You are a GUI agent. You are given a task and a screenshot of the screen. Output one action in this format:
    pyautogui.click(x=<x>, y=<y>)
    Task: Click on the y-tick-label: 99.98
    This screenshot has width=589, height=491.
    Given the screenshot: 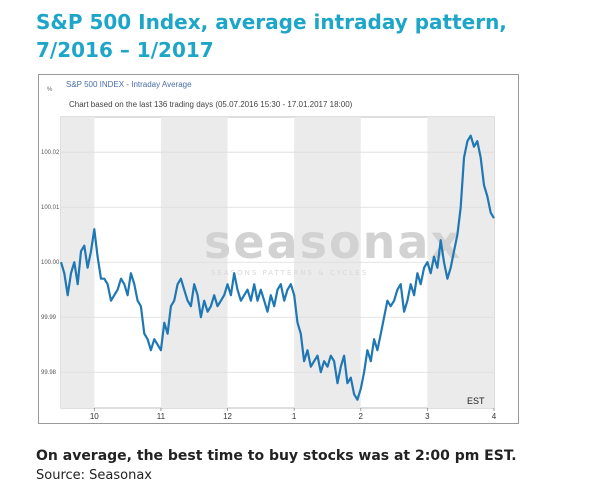 What is the action you would take?
    pyautogui.click(x=49, y=373)
    